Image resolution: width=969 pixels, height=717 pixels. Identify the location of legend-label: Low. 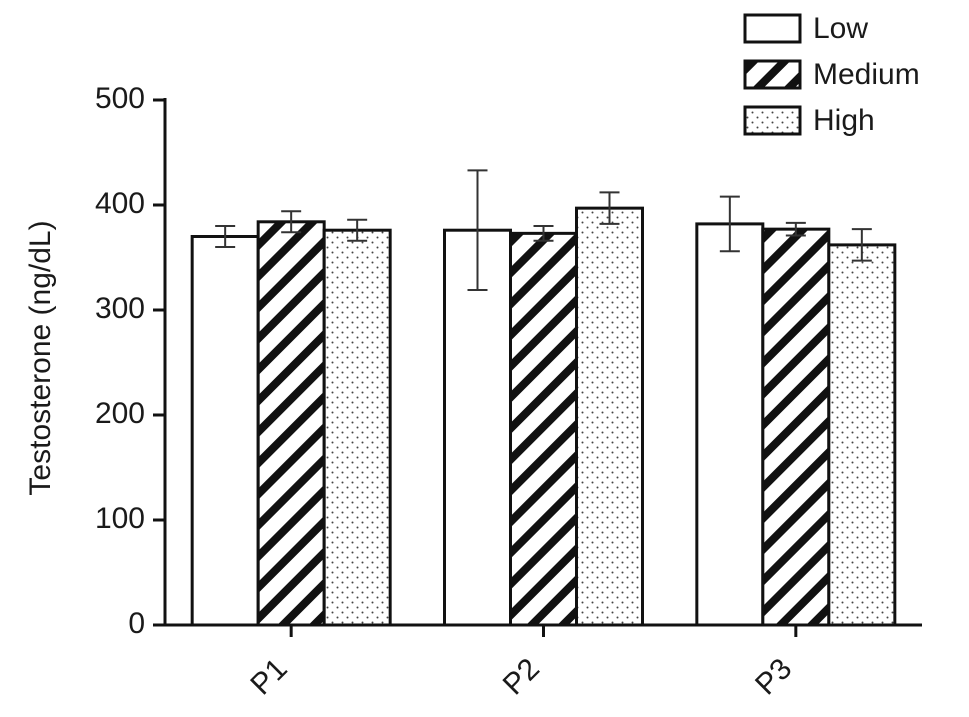
(840, 28).